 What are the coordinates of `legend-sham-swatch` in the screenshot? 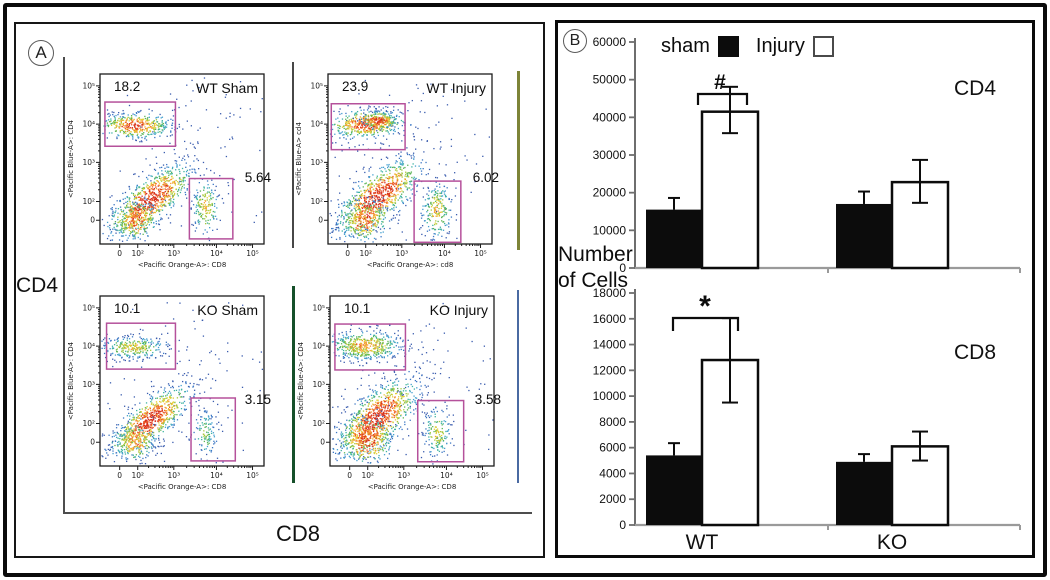 It's located at (728, 46).